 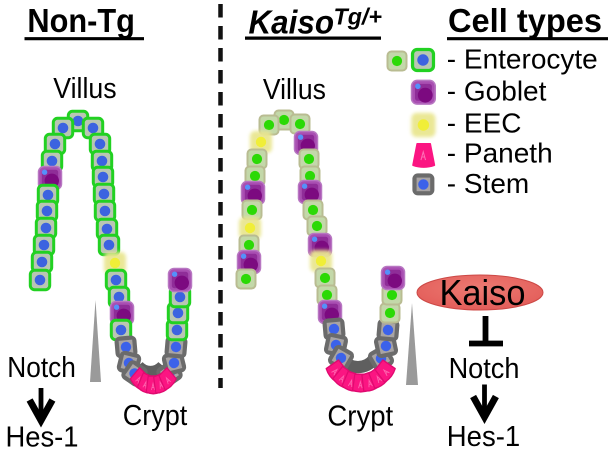 What do you see at coordinates (358, 16) in the screenshot?
I see `svg-text: Tg/+` at bounding box center [358, 16].